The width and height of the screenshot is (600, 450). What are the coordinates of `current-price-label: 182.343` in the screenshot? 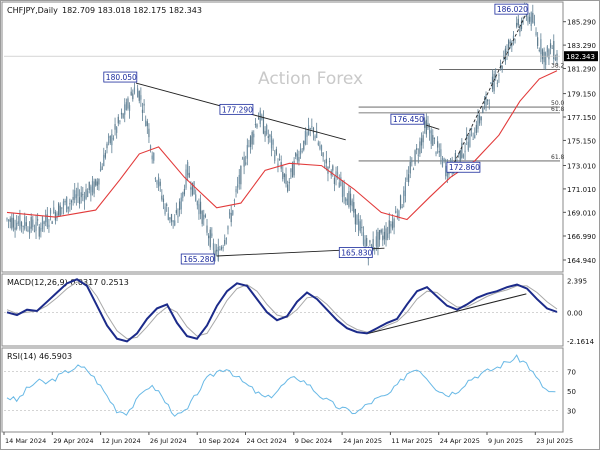 It's located at (580, 57).